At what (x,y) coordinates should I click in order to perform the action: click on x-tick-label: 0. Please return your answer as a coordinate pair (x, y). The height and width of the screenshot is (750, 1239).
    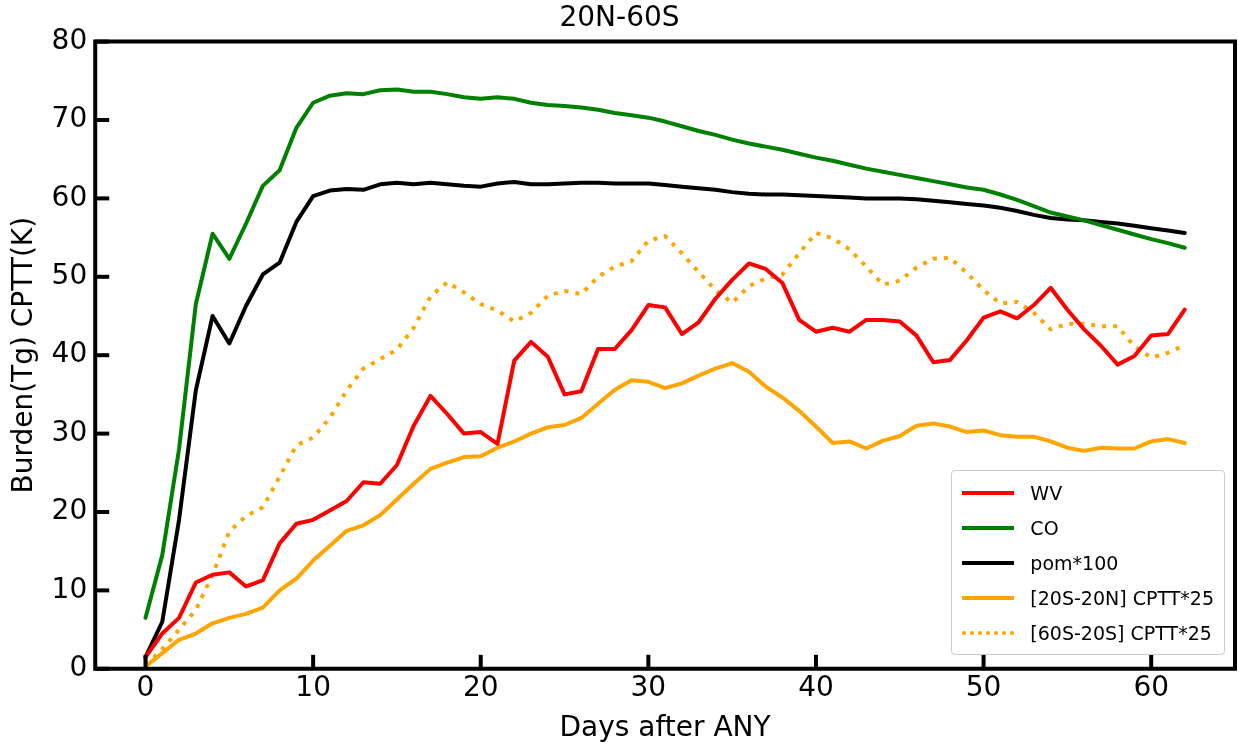
    Looking at the image, I should click on (145, 686).